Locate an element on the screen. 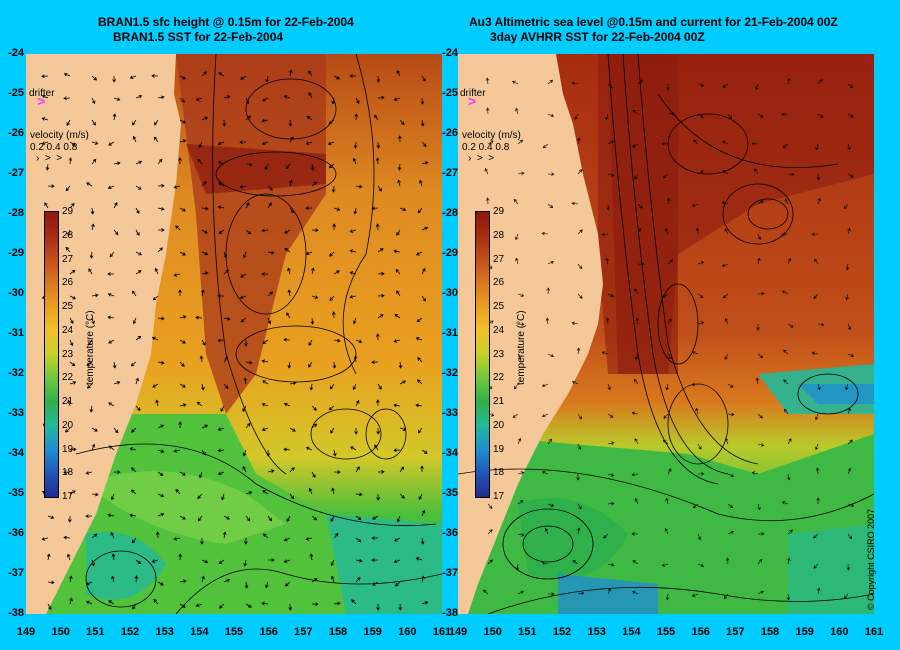 The image size is (900, 650). colorbar-tick-label: 18 is located at coordinates (68, 473).